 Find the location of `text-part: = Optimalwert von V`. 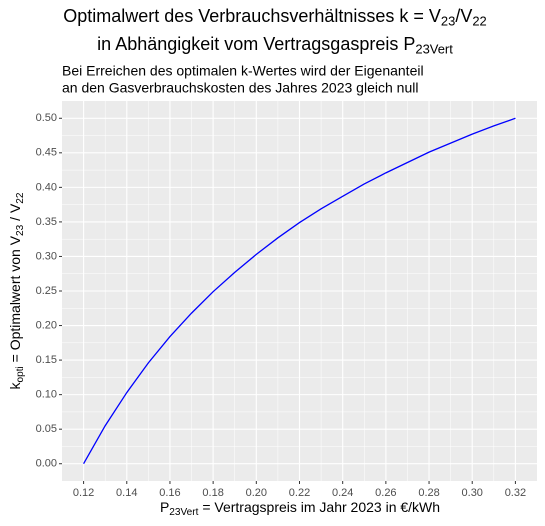

text-part: = Optimalwert von V is located at coordinates (15, 300).